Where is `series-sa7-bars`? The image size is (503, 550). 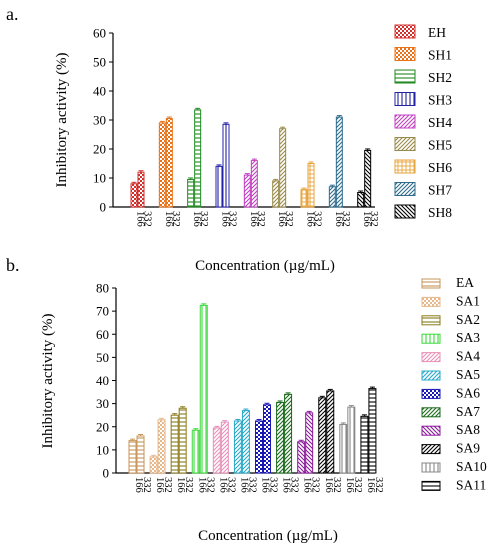
series-sa7-bars is located at coordinates (284, 433).